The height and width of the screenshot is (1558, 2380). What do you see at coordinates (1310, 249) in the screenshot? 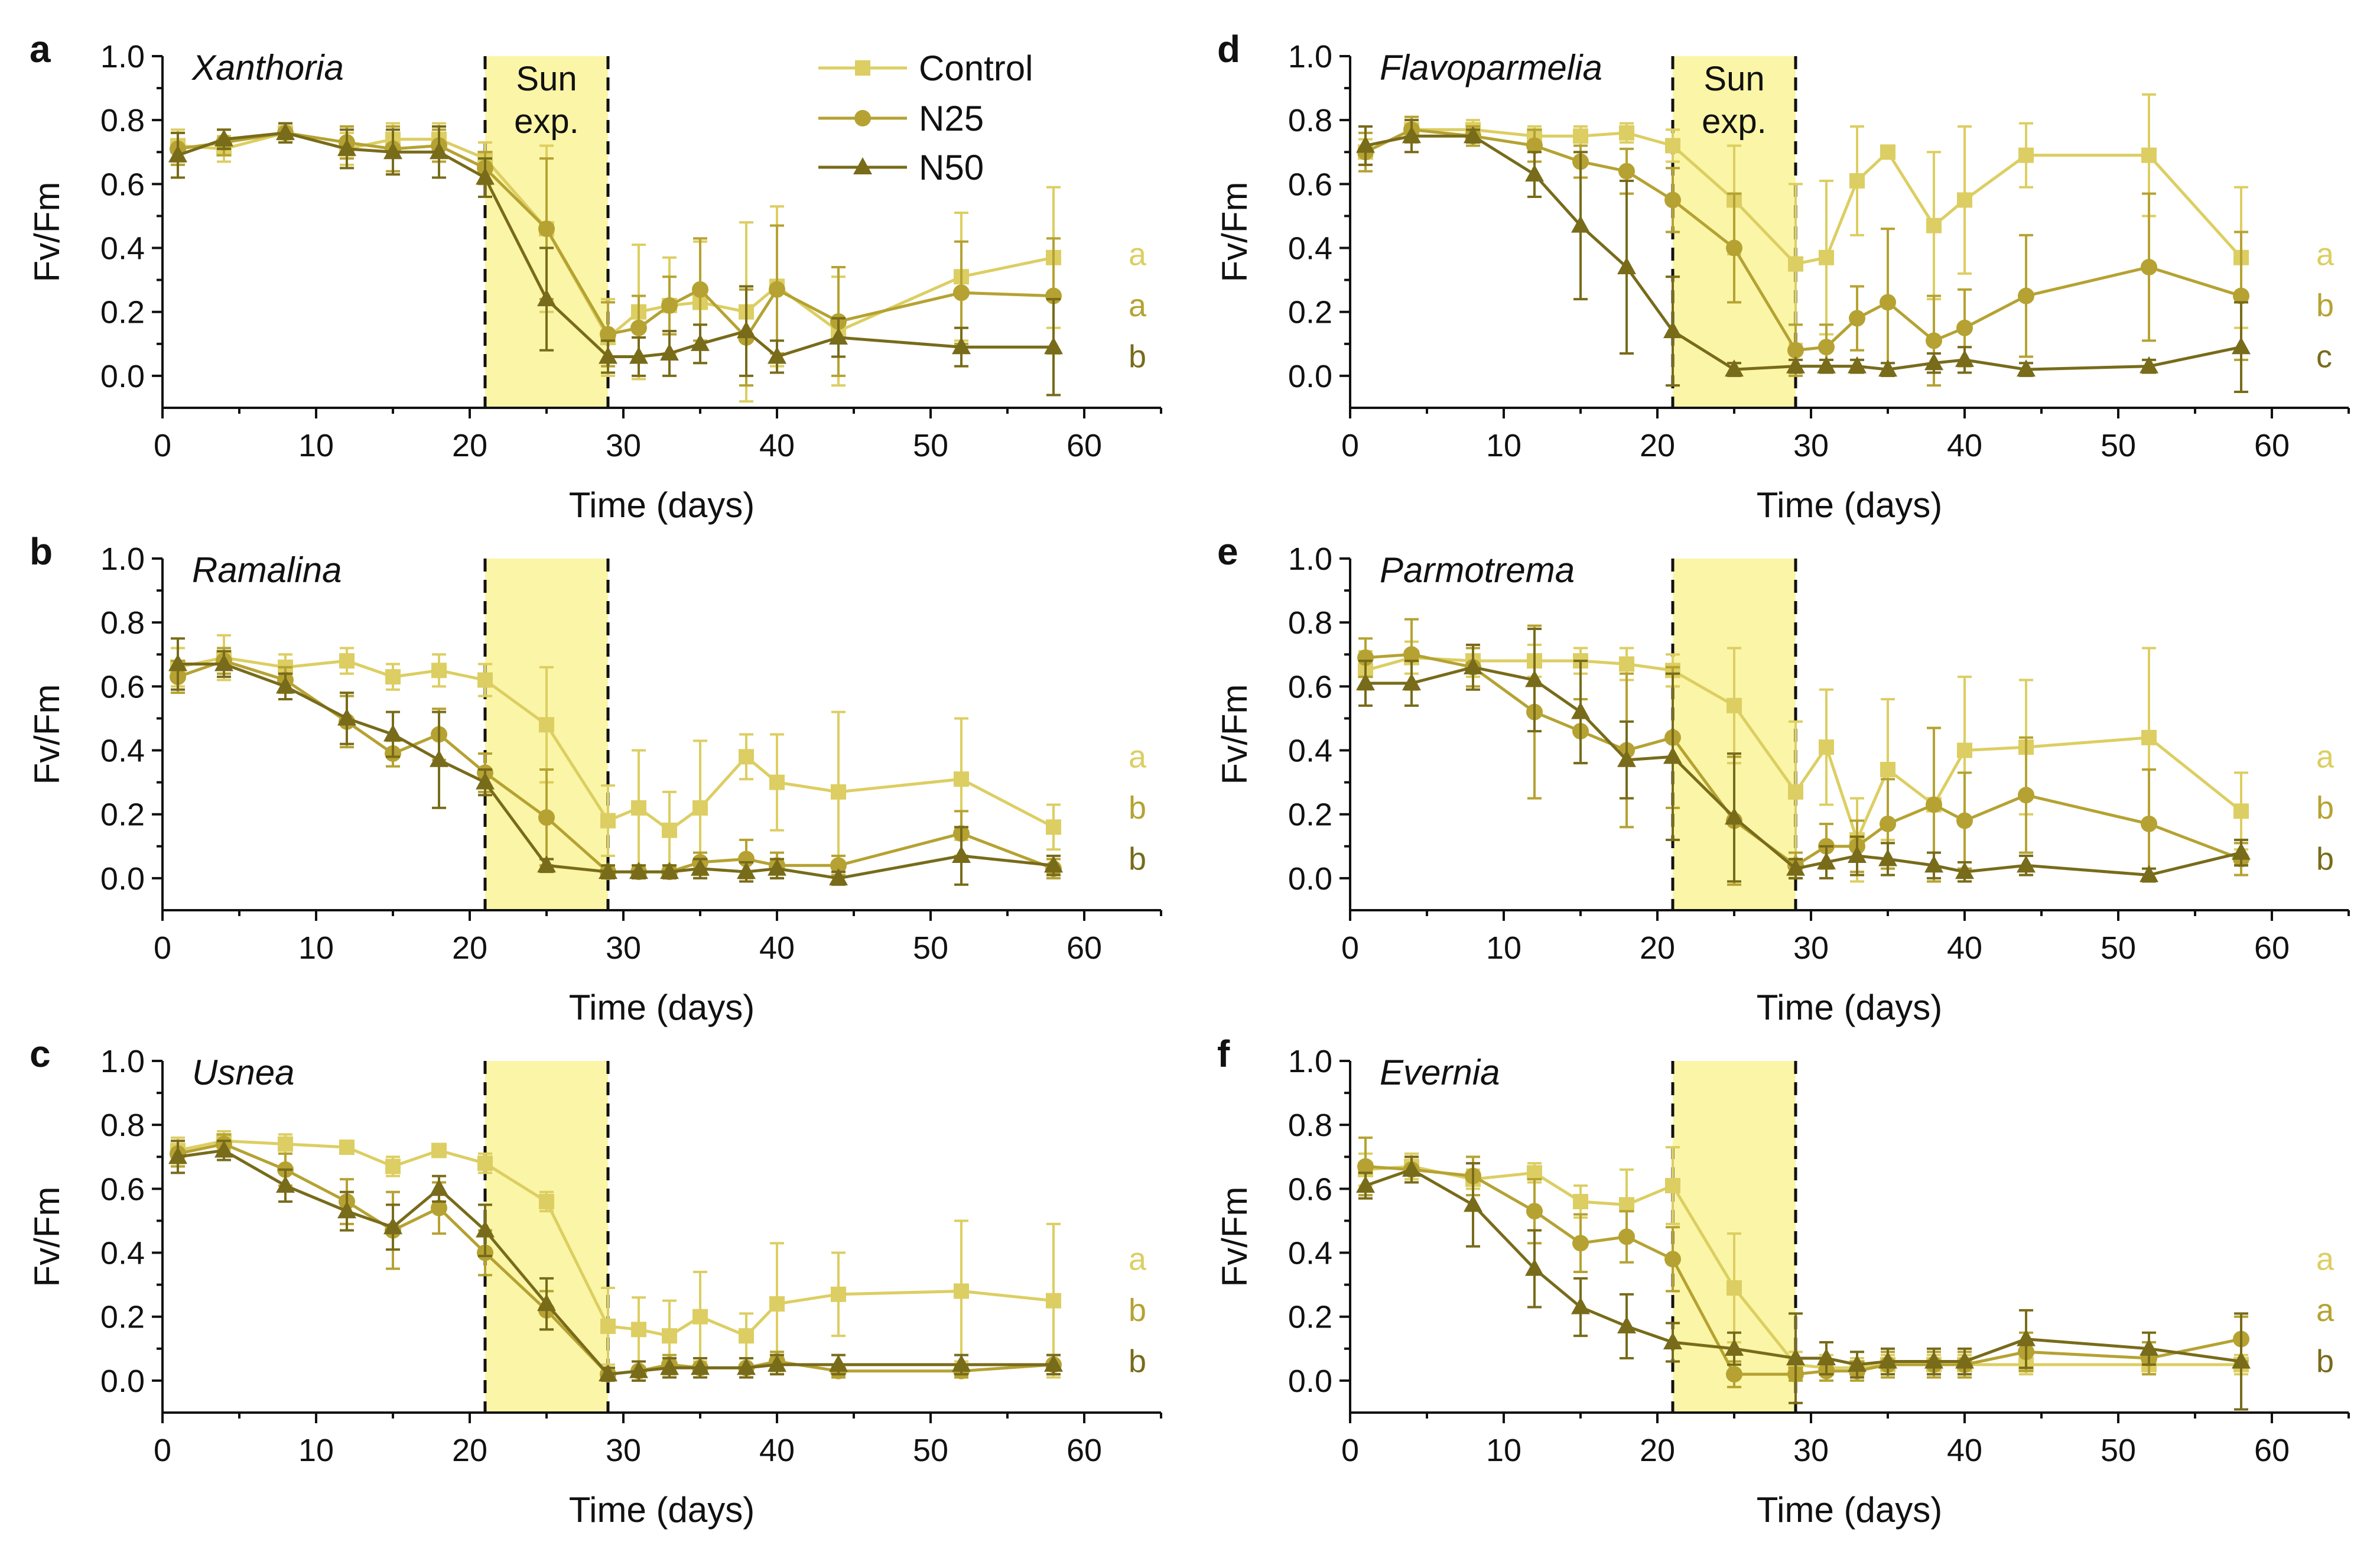
I see `y-tick-label: 0.4` at bounding box center [1310, 249].